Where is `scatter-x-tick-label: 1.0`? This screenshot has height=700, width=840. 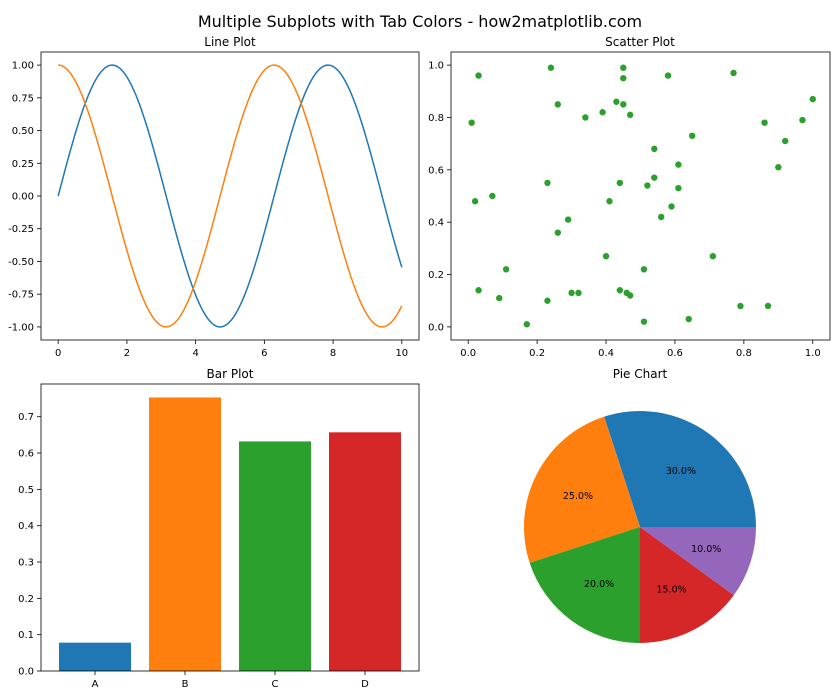 scatter-x-tick-label: 1.0 is located at coordinates (813, 353).